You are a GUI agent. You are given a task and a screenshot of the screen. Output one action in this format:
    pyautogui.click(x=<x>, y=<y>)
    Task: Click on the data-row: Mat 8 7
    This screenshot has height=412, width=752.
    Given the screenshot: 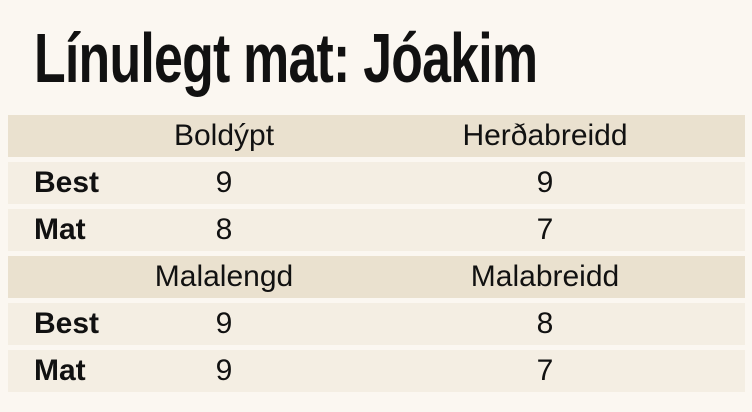 What is the action you would take?
    pyautogui.click(x=376, y=230)
    